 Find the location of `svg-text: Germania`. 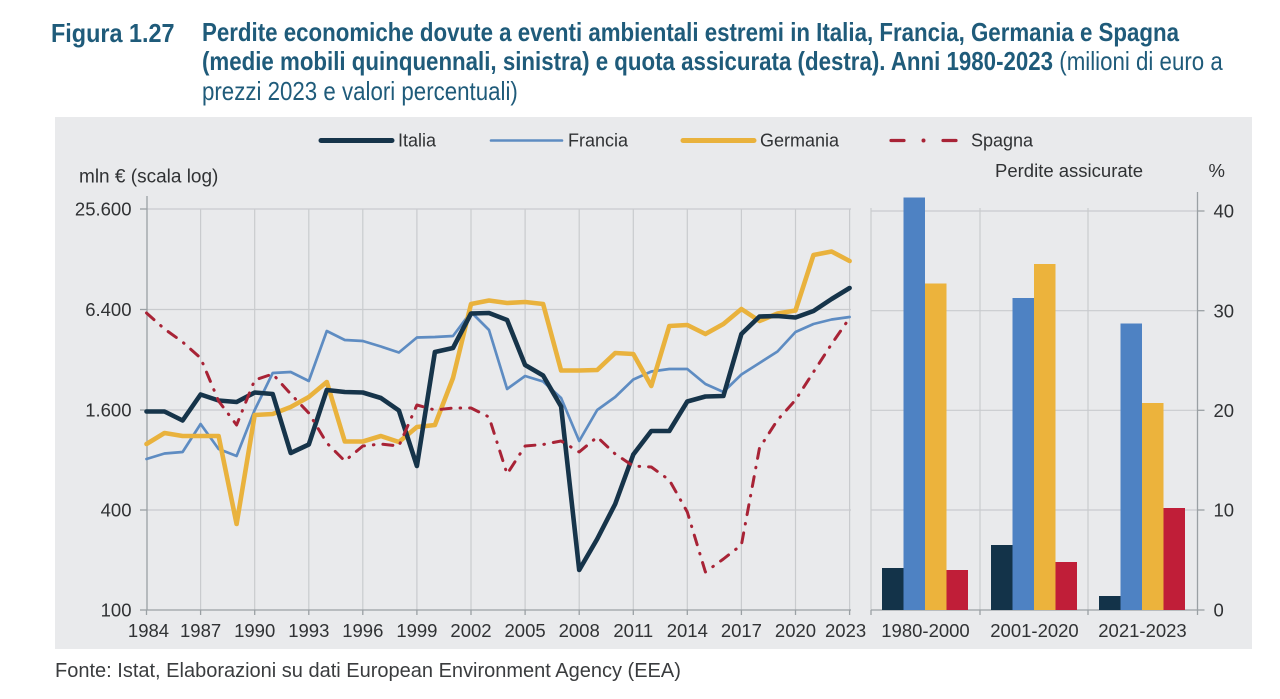

svg-text: Germania is located at coordinates (800, 141).